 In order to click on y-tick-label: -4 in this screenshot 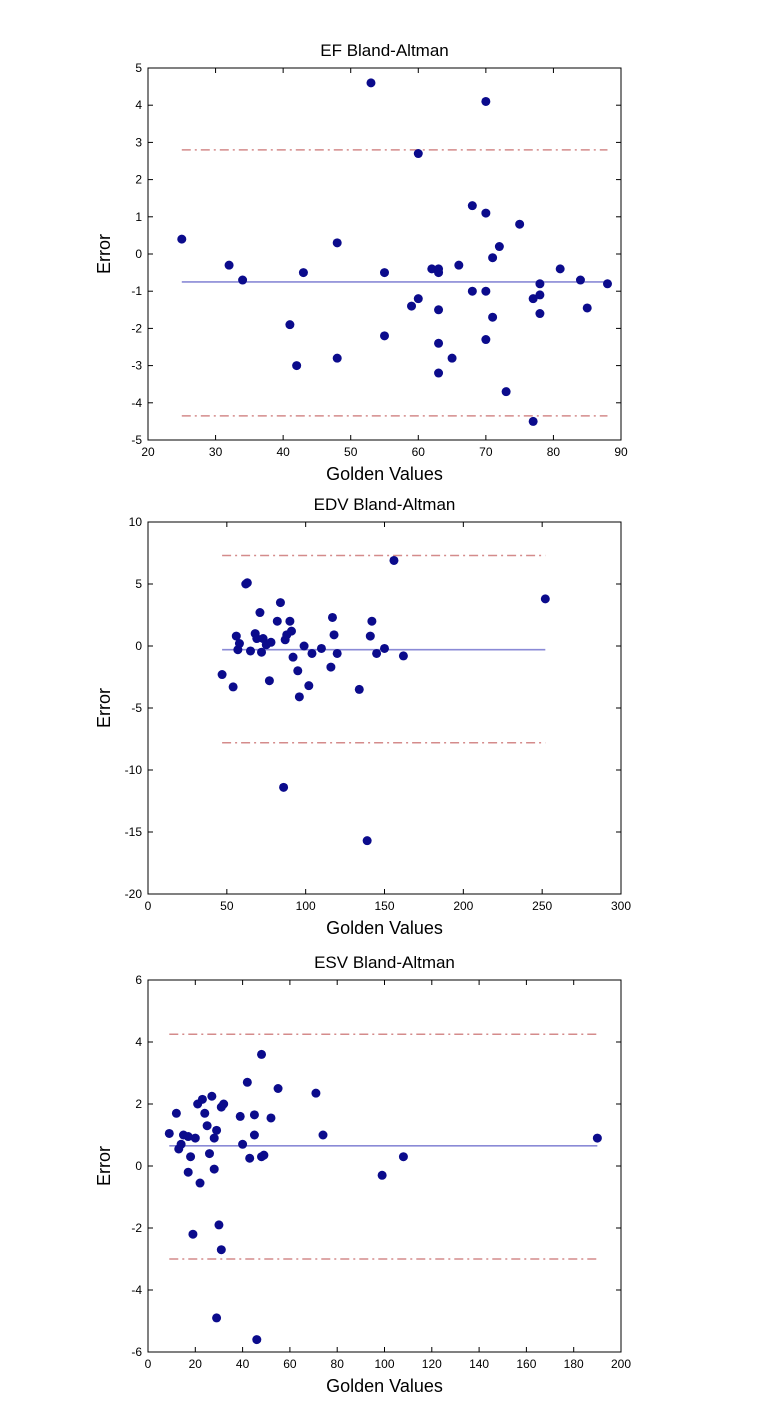, I will do `click(136, 1290)`.